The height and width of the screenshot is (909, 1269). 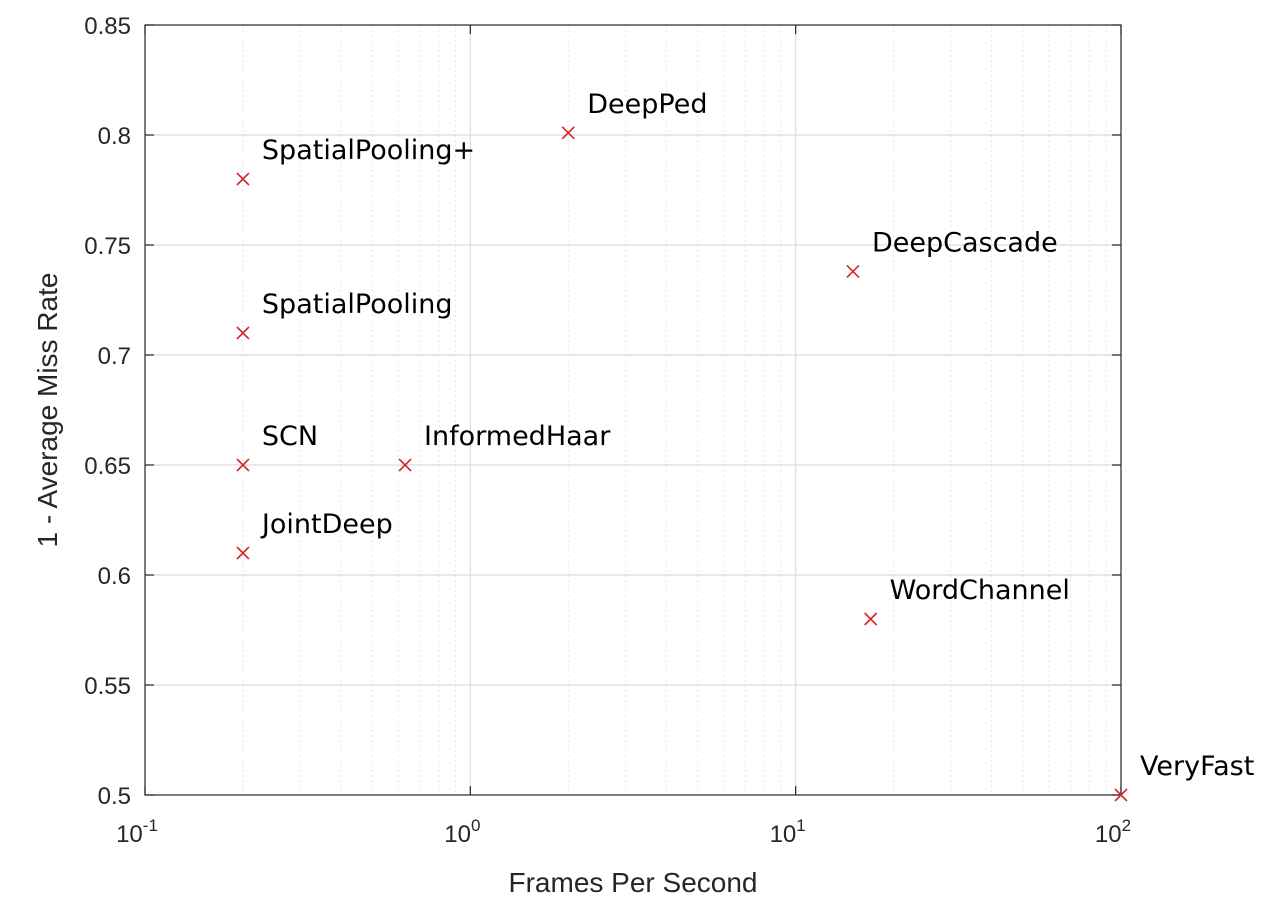 I want to click on x-tick-label: 10⁻¹, so click(x=137, y=832).